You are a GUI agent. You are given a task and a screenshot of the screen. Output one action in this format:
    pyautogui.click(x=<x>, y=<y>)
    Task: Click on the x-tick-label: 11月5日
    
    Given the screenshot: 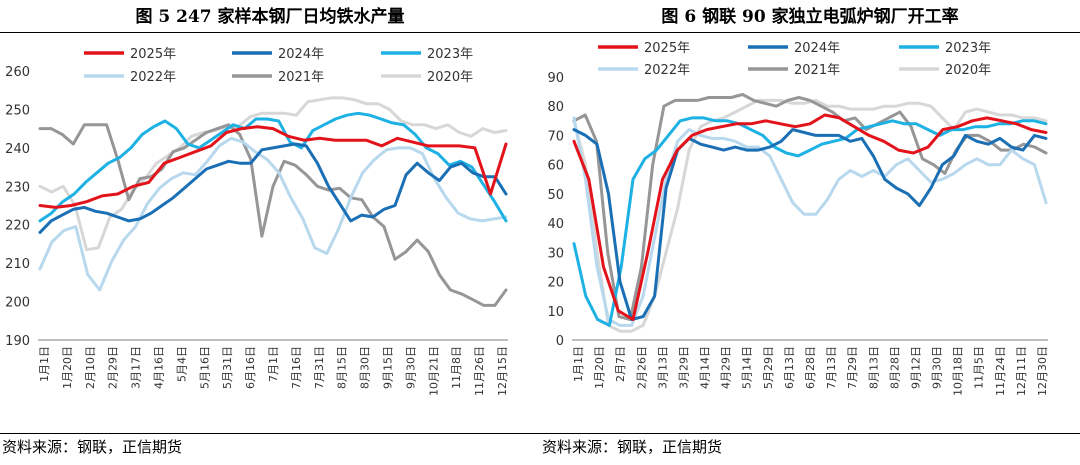 What is the action you would take?
    pyautogui.click(x=979, y=367)
    